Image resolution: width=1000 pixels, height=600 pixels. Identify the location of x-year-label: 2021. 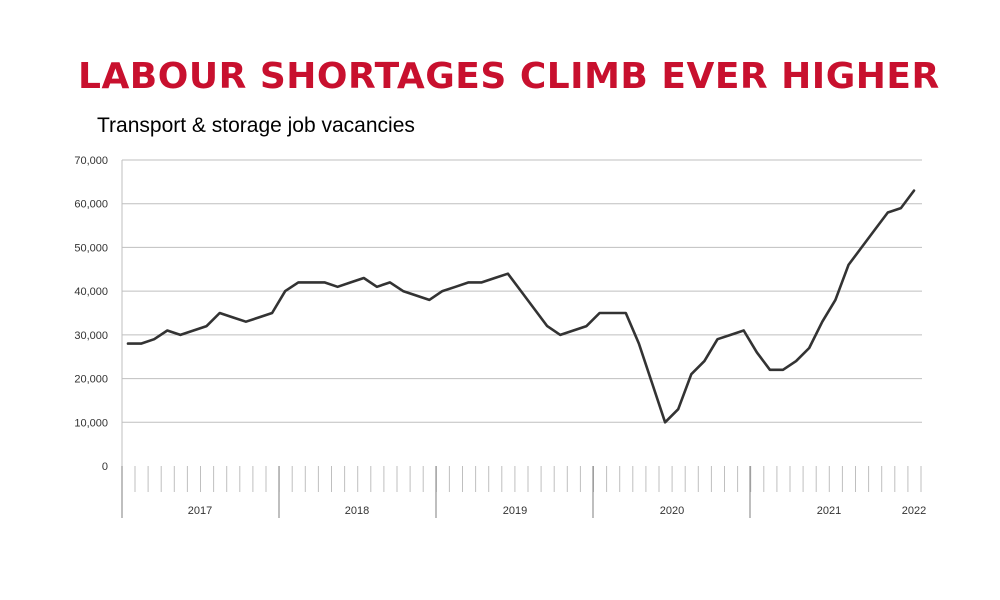
(829, 511).